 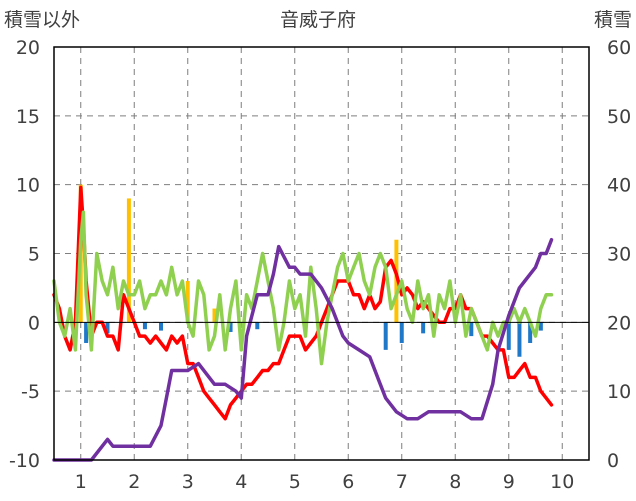 What do you see at coordinates (188, 482) in the screenshot?
I see `x-tick-label: 3` at bounding box center [188, 482].